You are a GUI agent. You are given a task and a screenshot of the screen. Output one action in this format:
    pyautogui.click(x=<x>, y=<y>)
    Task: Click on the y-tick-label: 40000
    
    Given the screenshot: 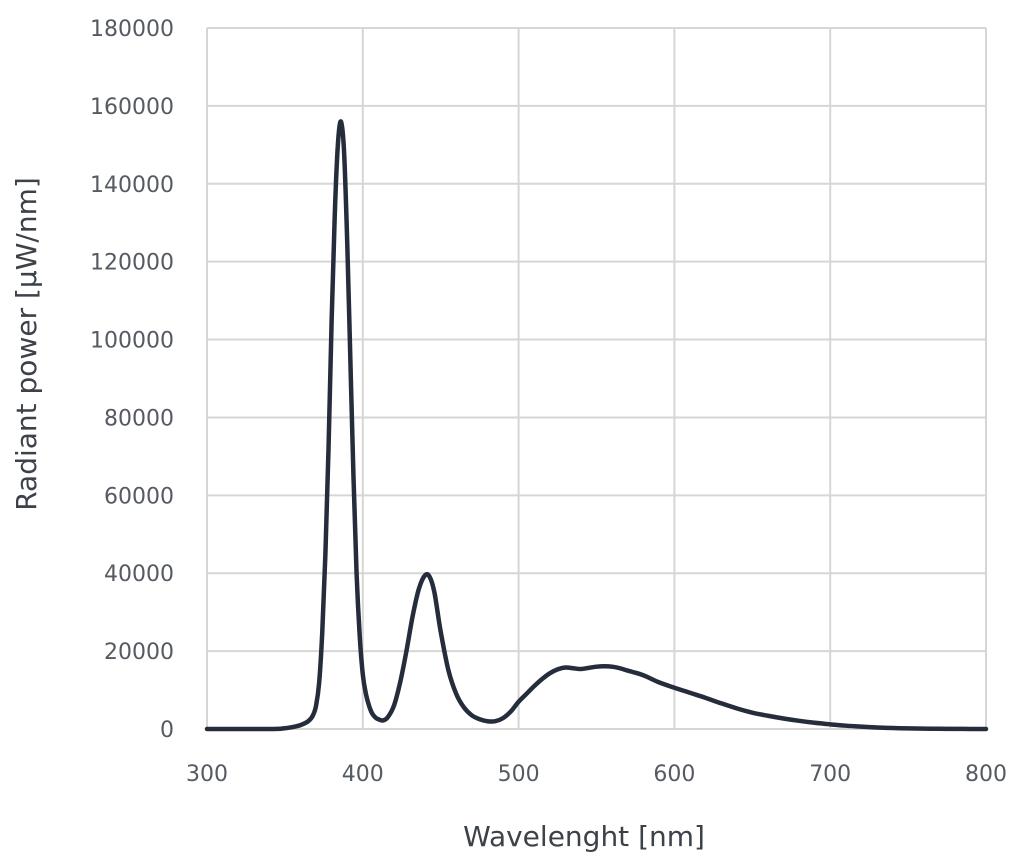 What is the action you would take?
    pyautogui.click(x=139, y=574)
    